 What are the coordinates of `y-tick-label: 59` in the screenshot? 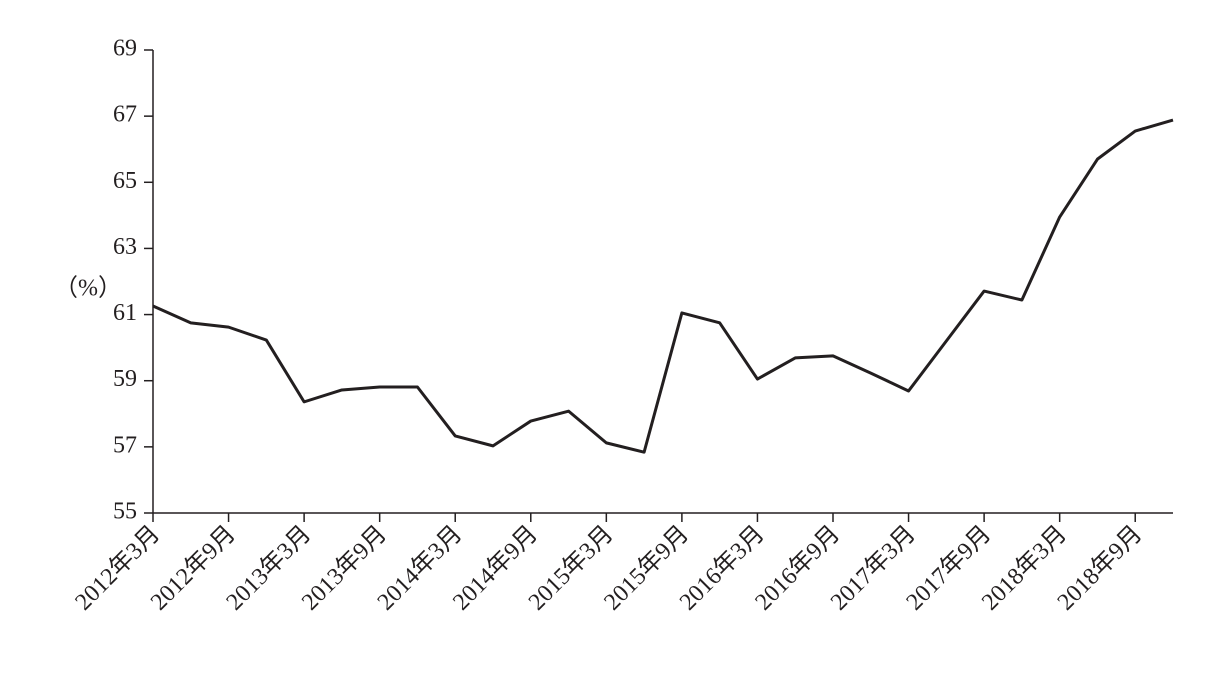 It's located at (125, 379).